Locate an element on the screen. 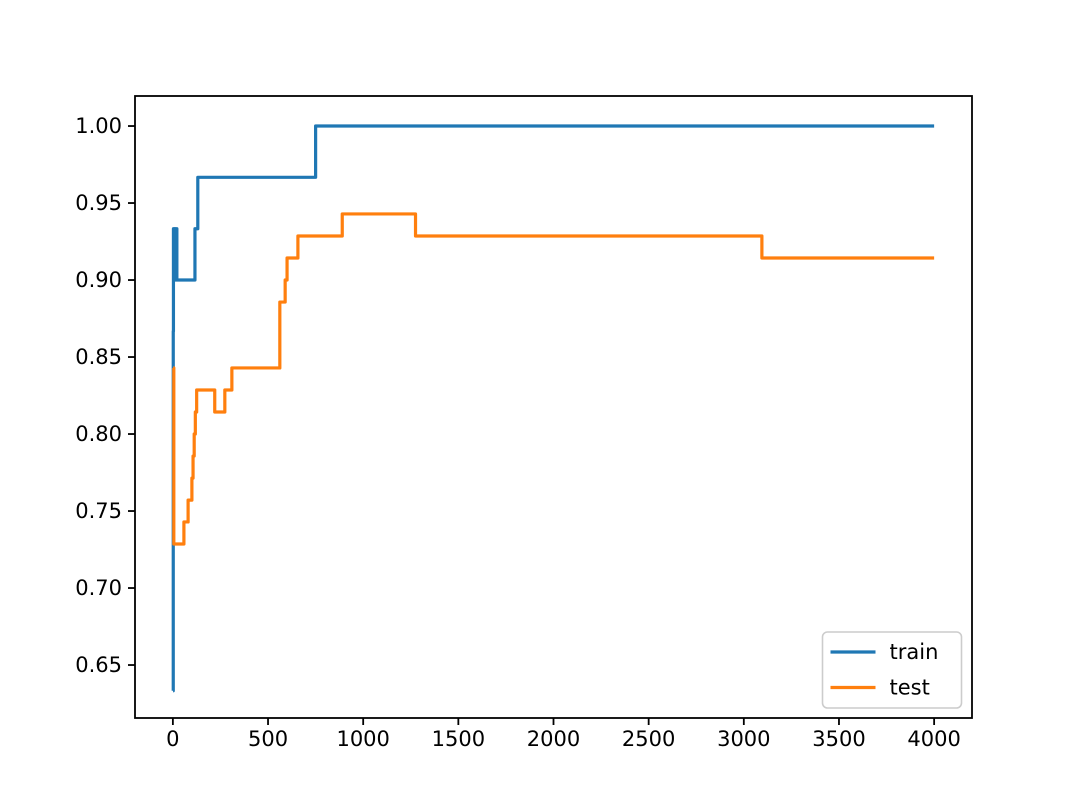  legend-label-train: train is located at coordinates (914, 652).